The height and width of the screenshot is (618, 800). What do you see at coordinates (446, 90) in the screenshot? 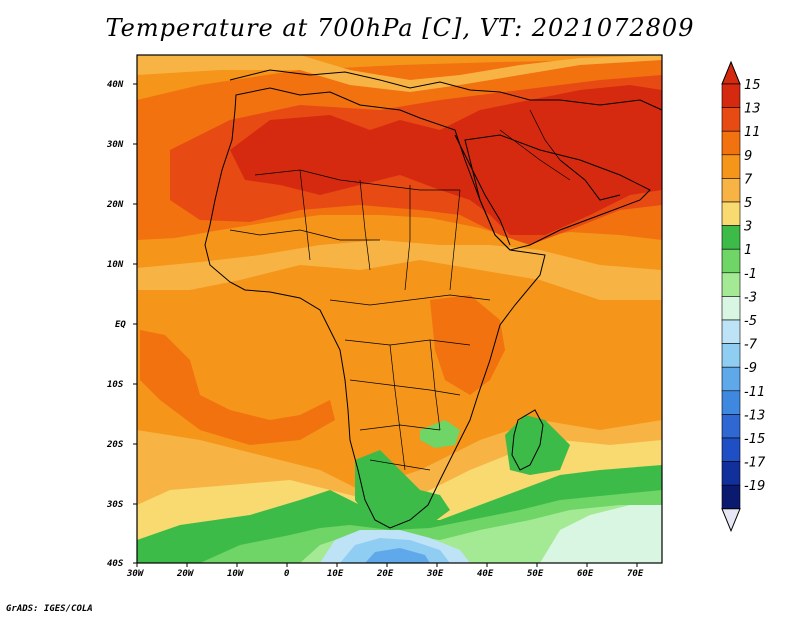
I see `mediterranean-north-coast` at bounding box center [446, 90].